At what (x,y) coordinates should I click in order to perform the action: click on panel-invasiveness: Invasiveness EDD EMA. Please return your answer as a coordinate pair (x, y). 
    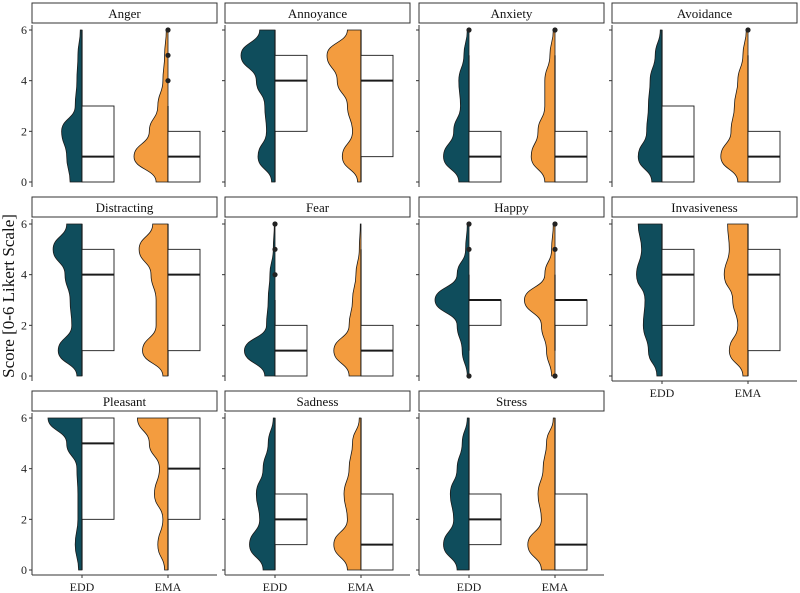
    Looking at the image, I should click on (703, 298).